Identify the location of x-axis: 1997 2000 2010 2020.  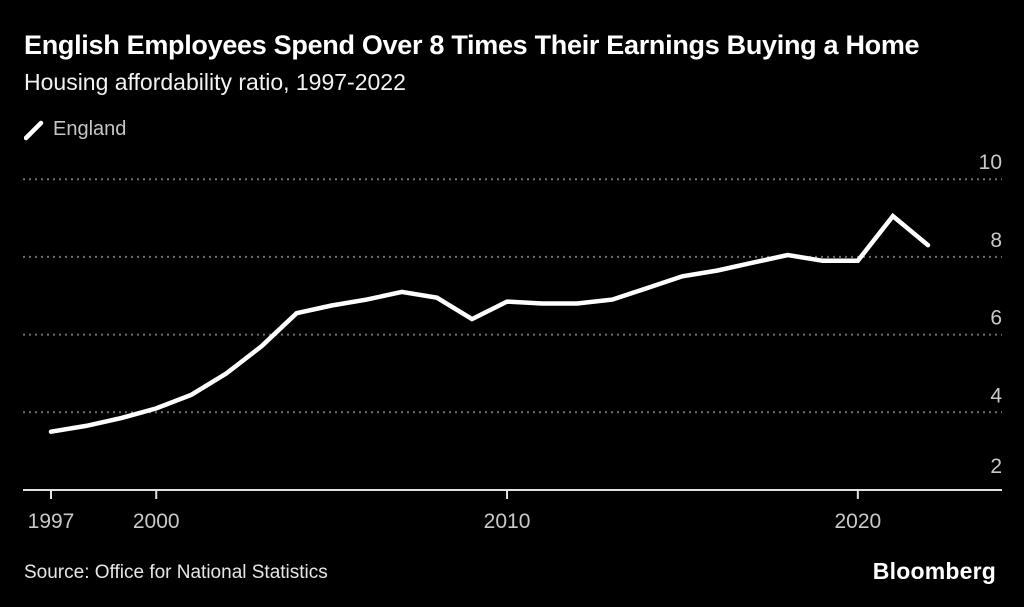
(512, 511).